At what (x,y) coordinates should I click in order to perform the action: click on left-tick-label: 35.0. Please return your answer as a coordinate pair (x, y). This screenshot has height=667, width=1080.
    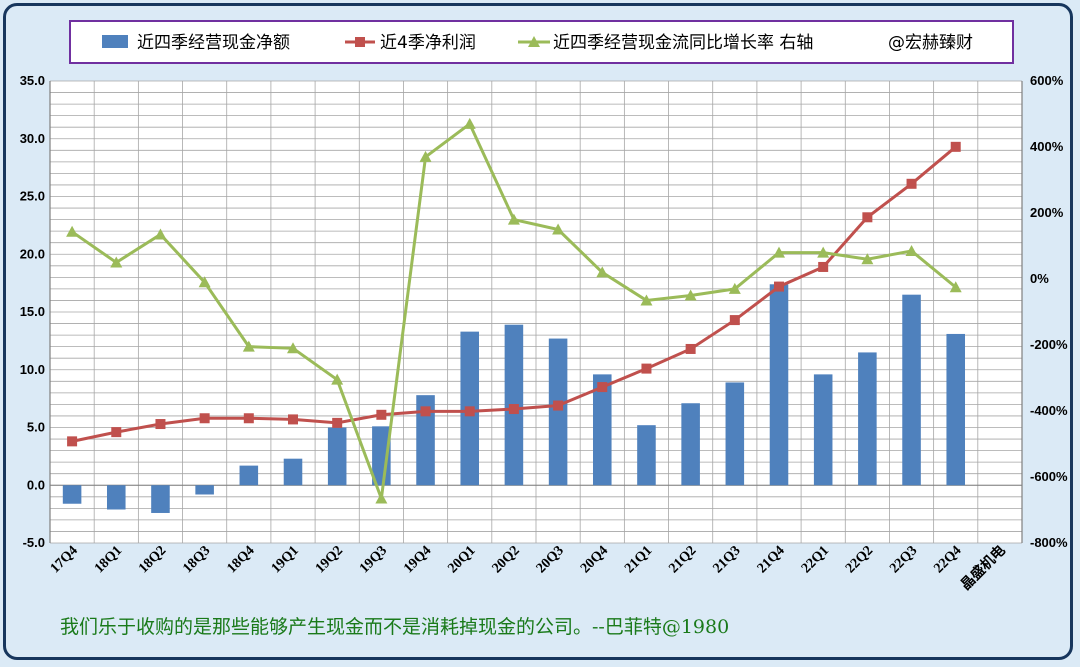
    Looking at the image, I should click on (32, 80).